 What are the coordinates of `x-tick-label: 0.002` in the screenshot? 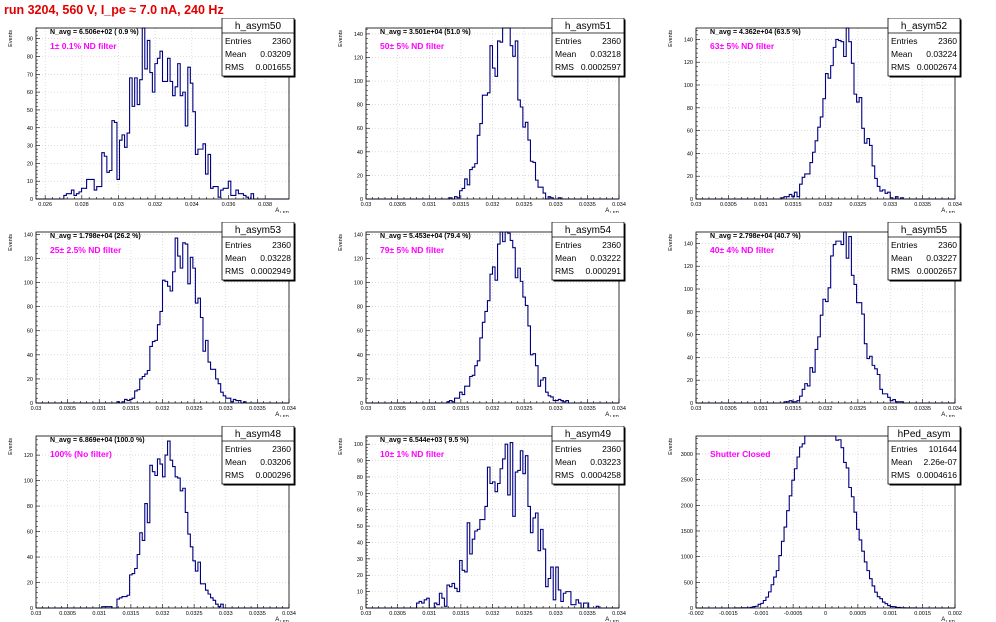 It's located at (955, 614).